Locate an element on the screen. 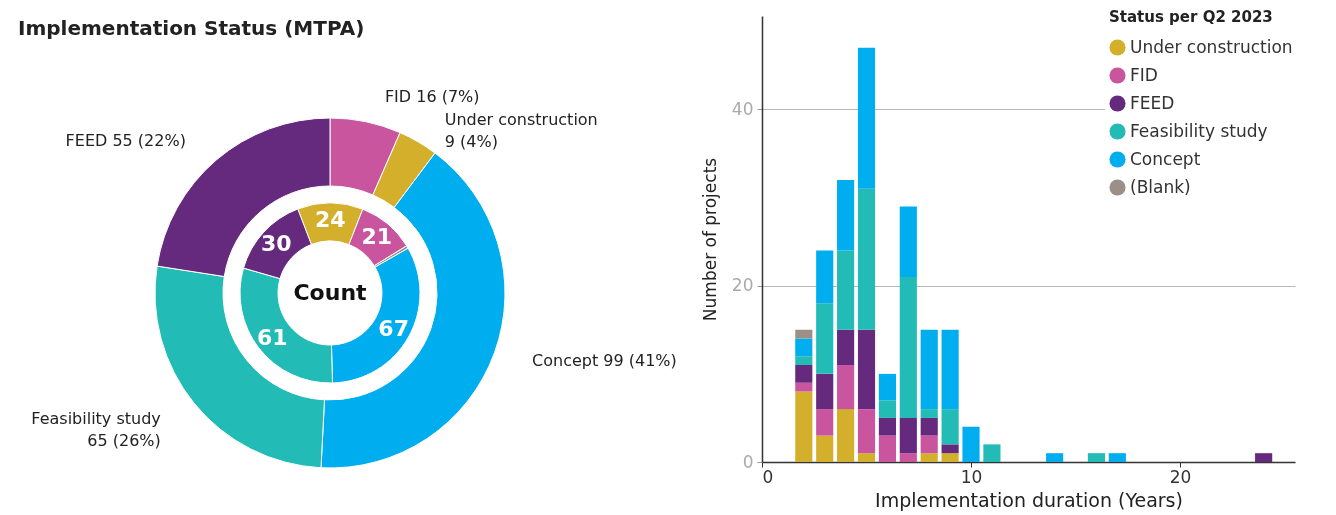 Image resolution: width=1336 pixels, height=515 pixels. legend-title: Status per Q2 2023 is located at coordinates (1191, 17).